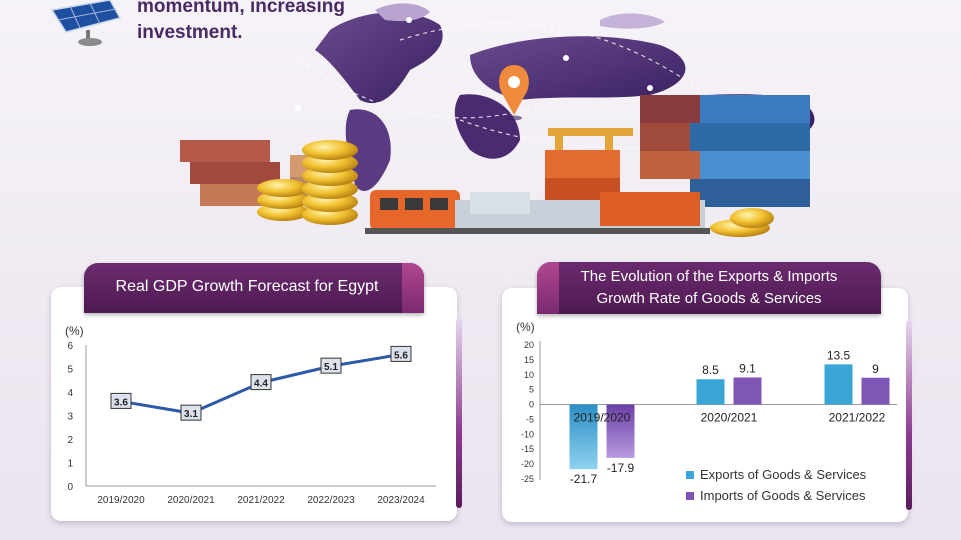 Image resolution: width=961 pixels, height=540 pixels. I want to click on gdp-data-label: 3.6, so click(121, 402).